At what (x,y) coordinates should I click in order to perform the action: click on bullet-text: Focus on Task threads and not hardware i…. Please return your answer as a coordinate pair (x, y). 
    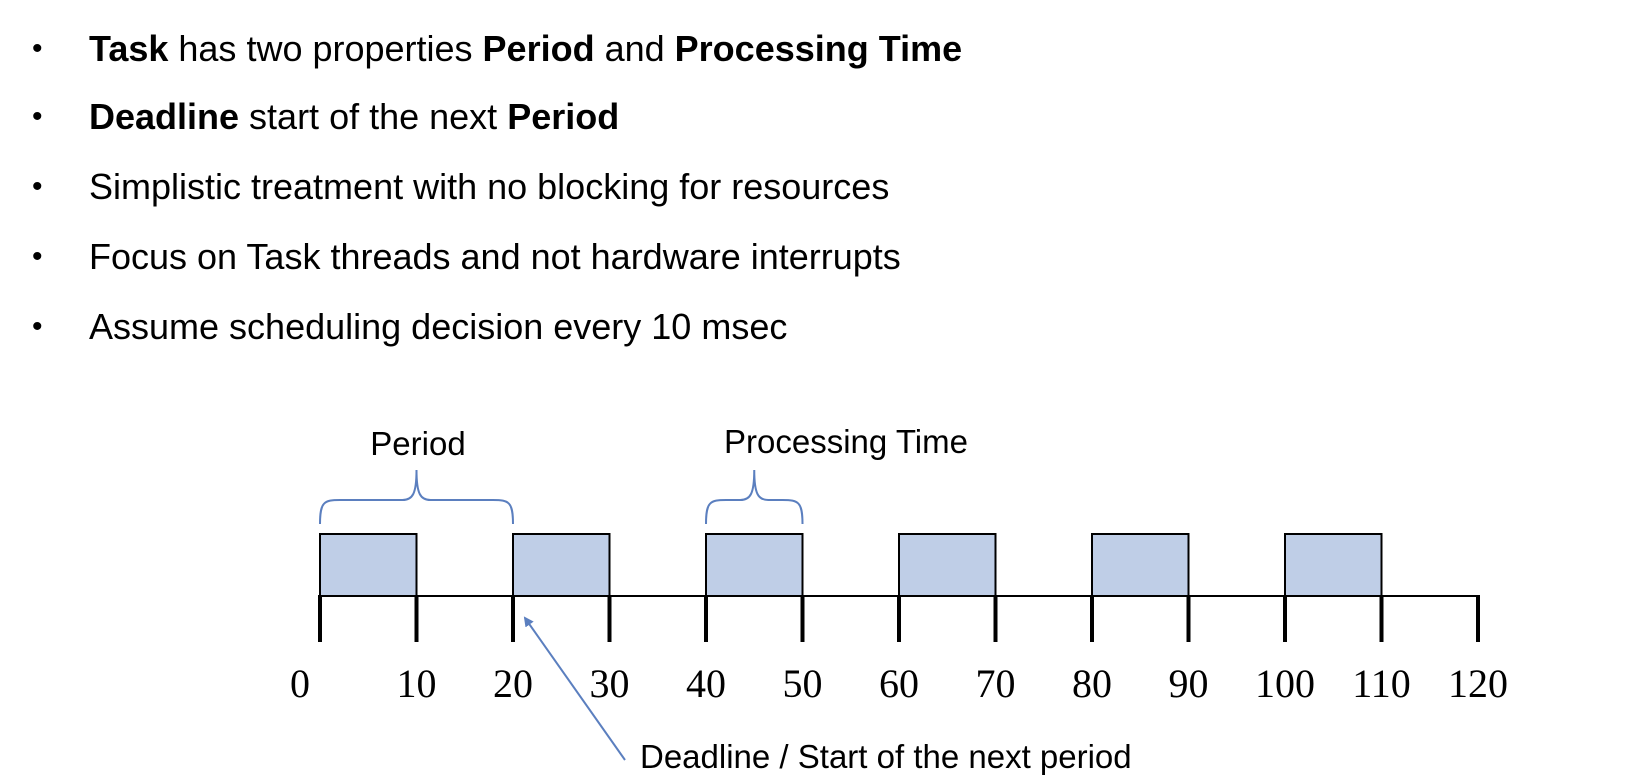
    Looking at the image, I should click on (495, 257).